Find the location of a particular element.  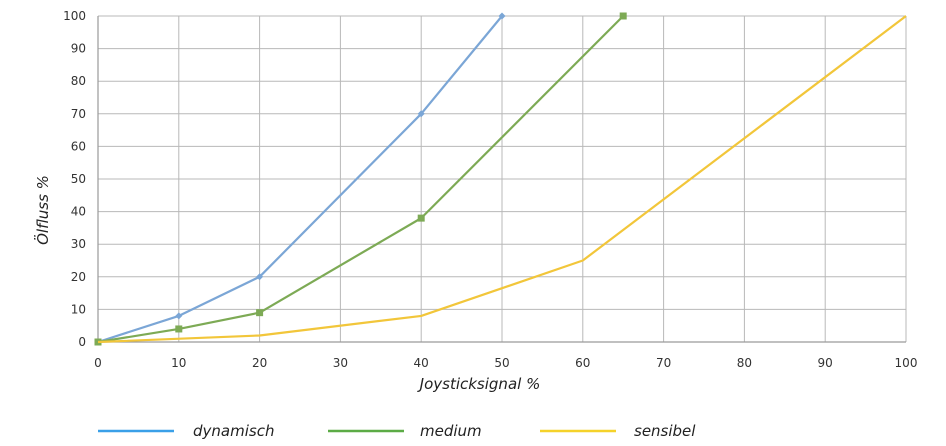

y-tick-label: 80 is located at coordinates (78, 81).